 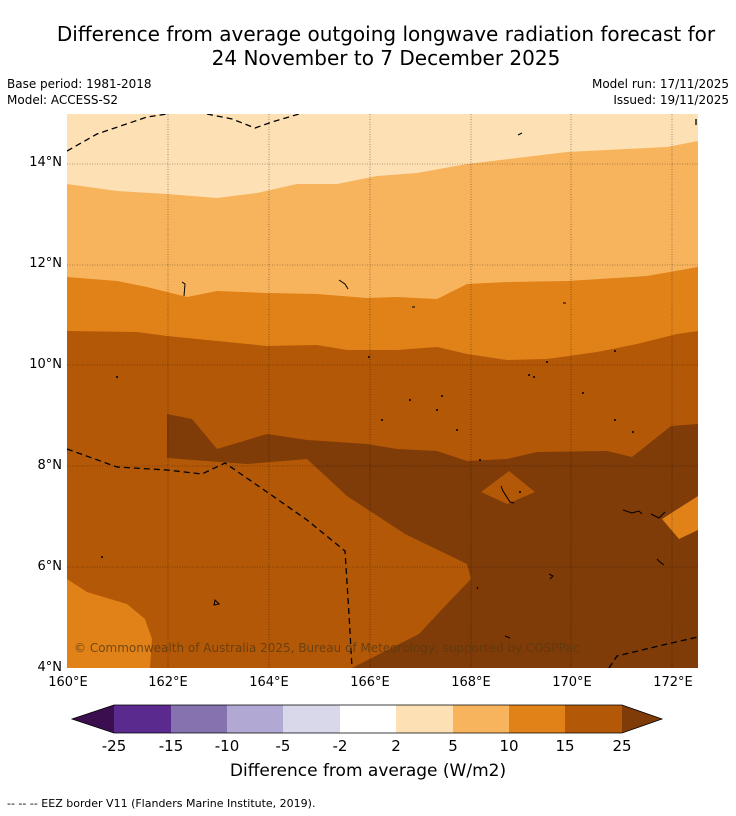 What do you see at coordinates (50, 667) in the screenshot?
I see `lat-label-4: 4°N` at bounding box center [50, 667].